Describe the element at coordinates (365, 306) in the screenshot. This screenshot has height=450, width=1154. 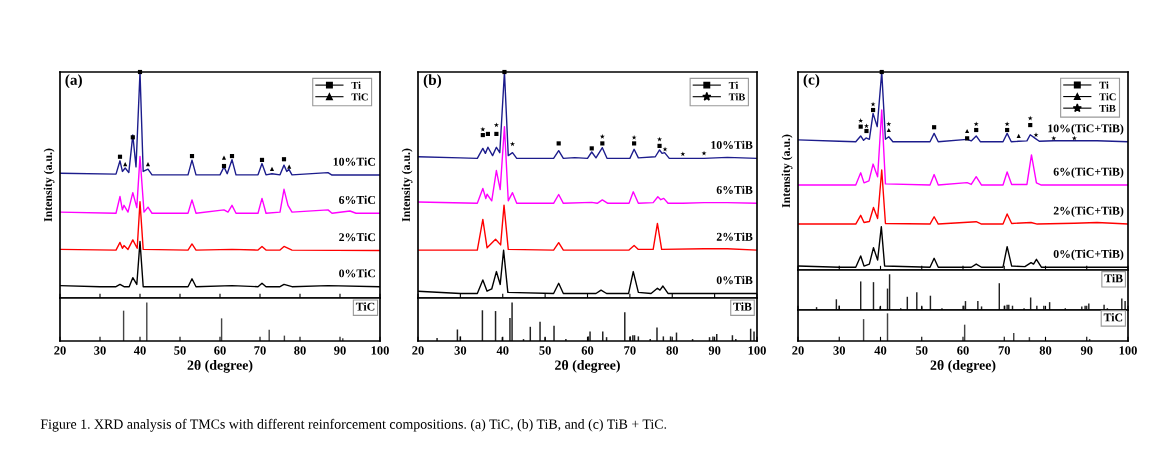
I see `text: TiC` at that location.